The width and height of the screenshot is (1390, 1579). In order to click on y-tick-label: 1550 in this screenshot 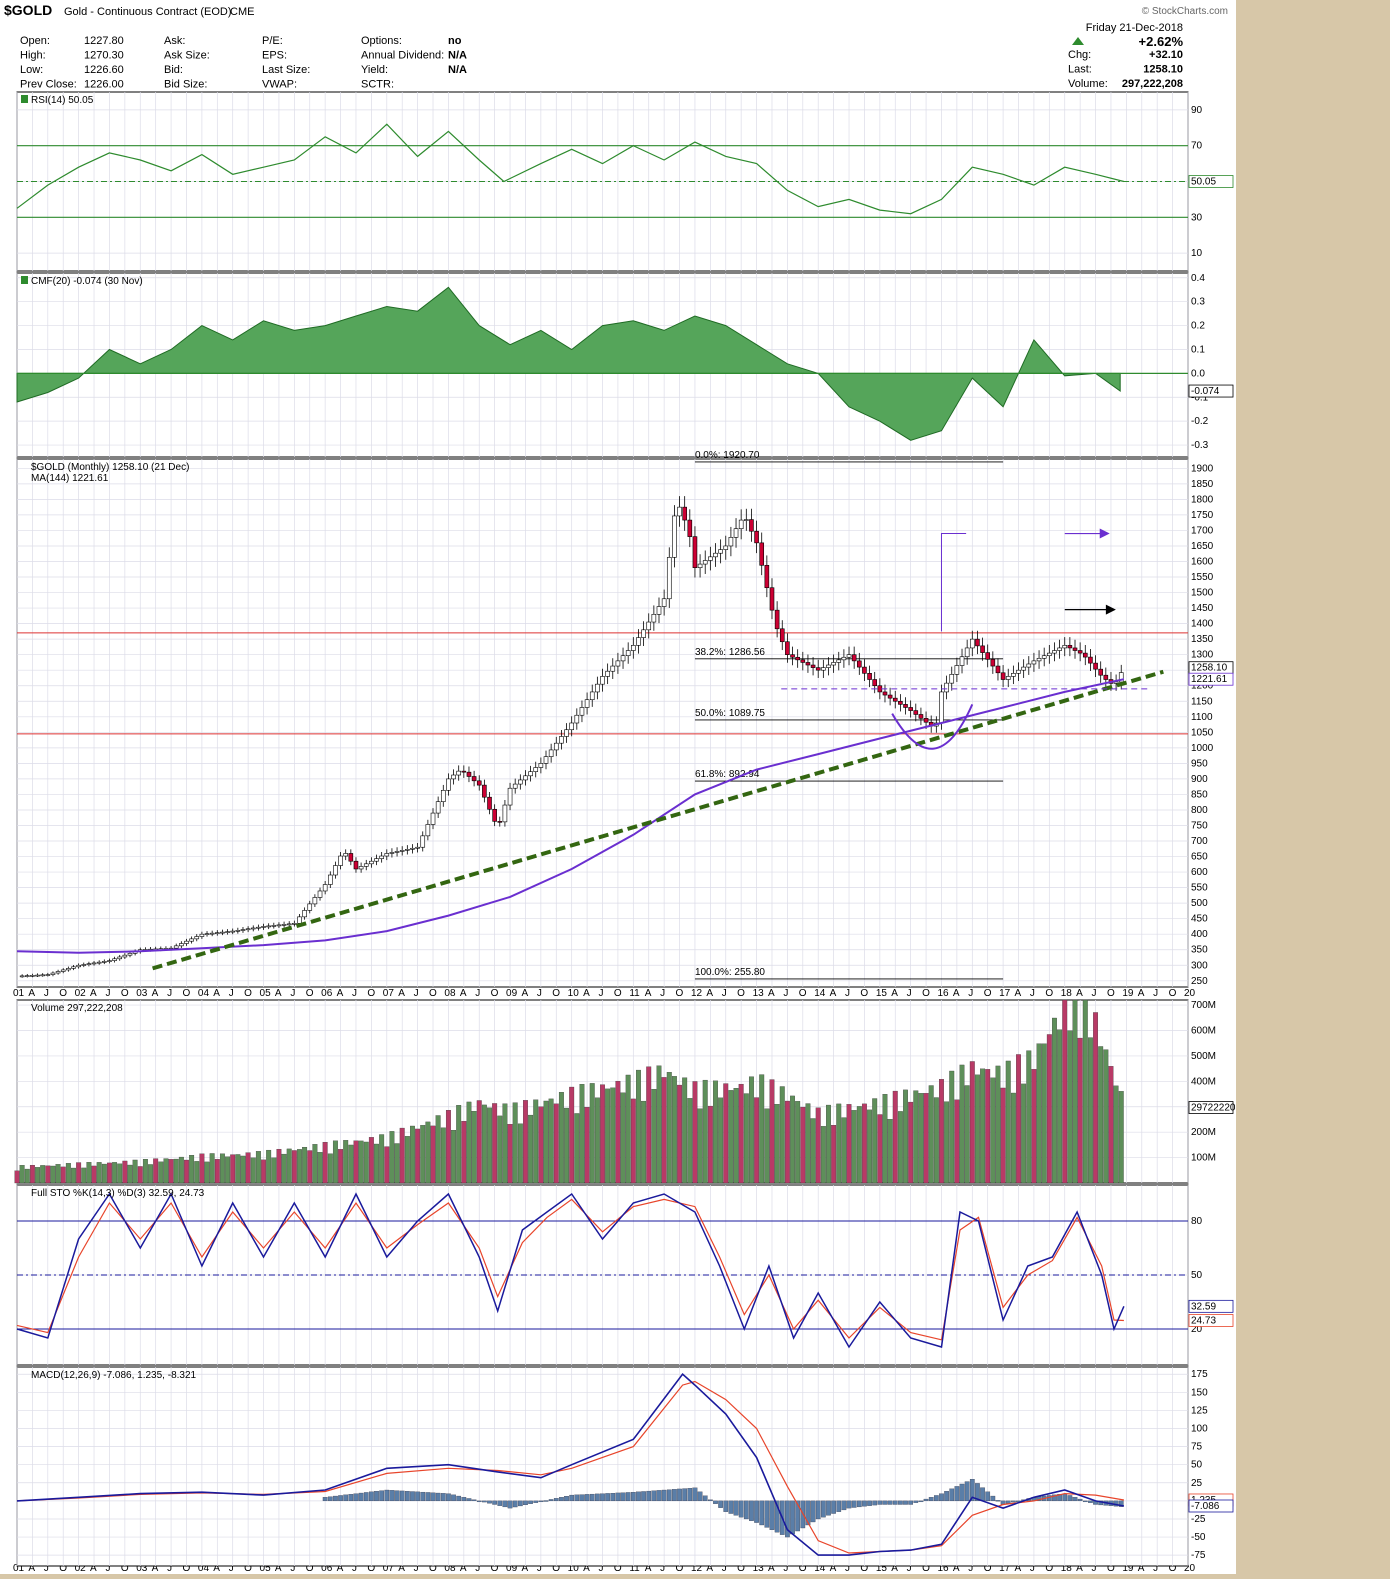, I will do `click(1202, 577)`.